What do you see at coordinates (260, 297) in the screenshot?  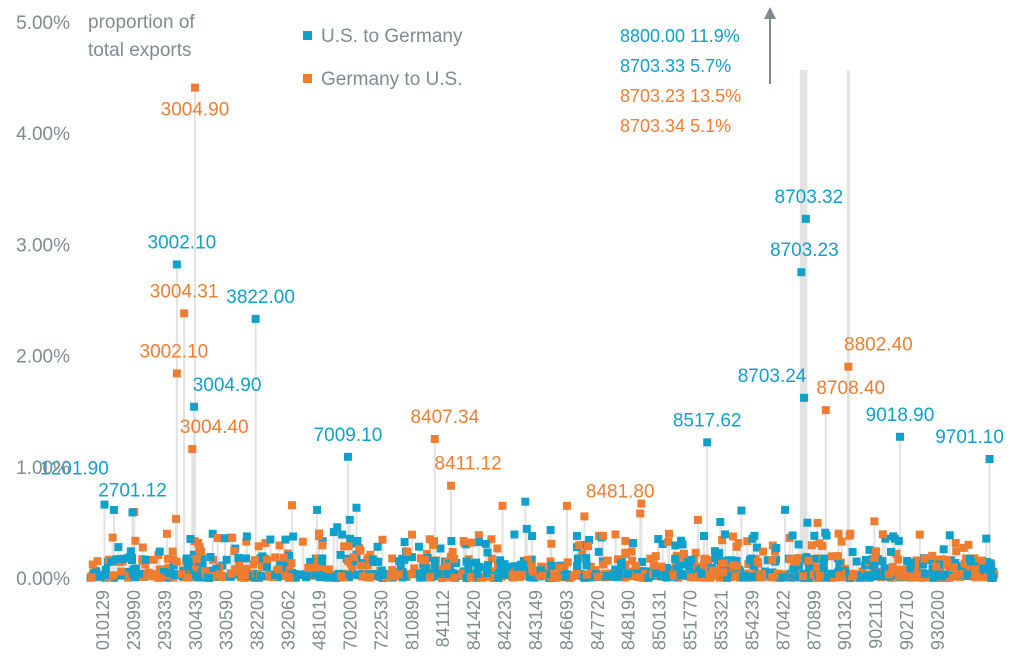 I see `point-label: 3822.00` at bounding box center [260, 297].